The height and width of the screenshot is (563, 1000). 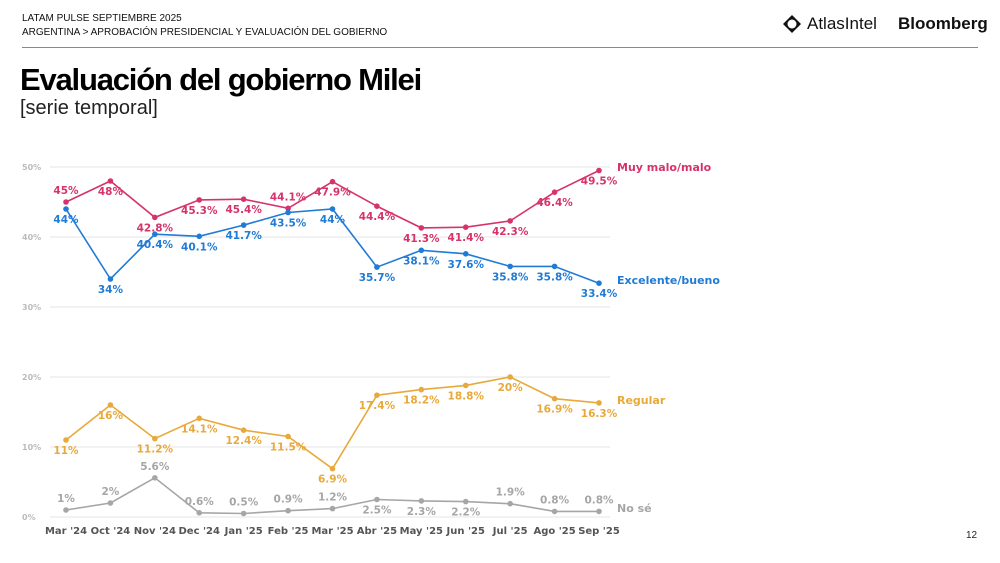 What do you see at coordinates (66, 499) in the screenshot?
I see `data-label: 1%` at bounding box center [66, 499].